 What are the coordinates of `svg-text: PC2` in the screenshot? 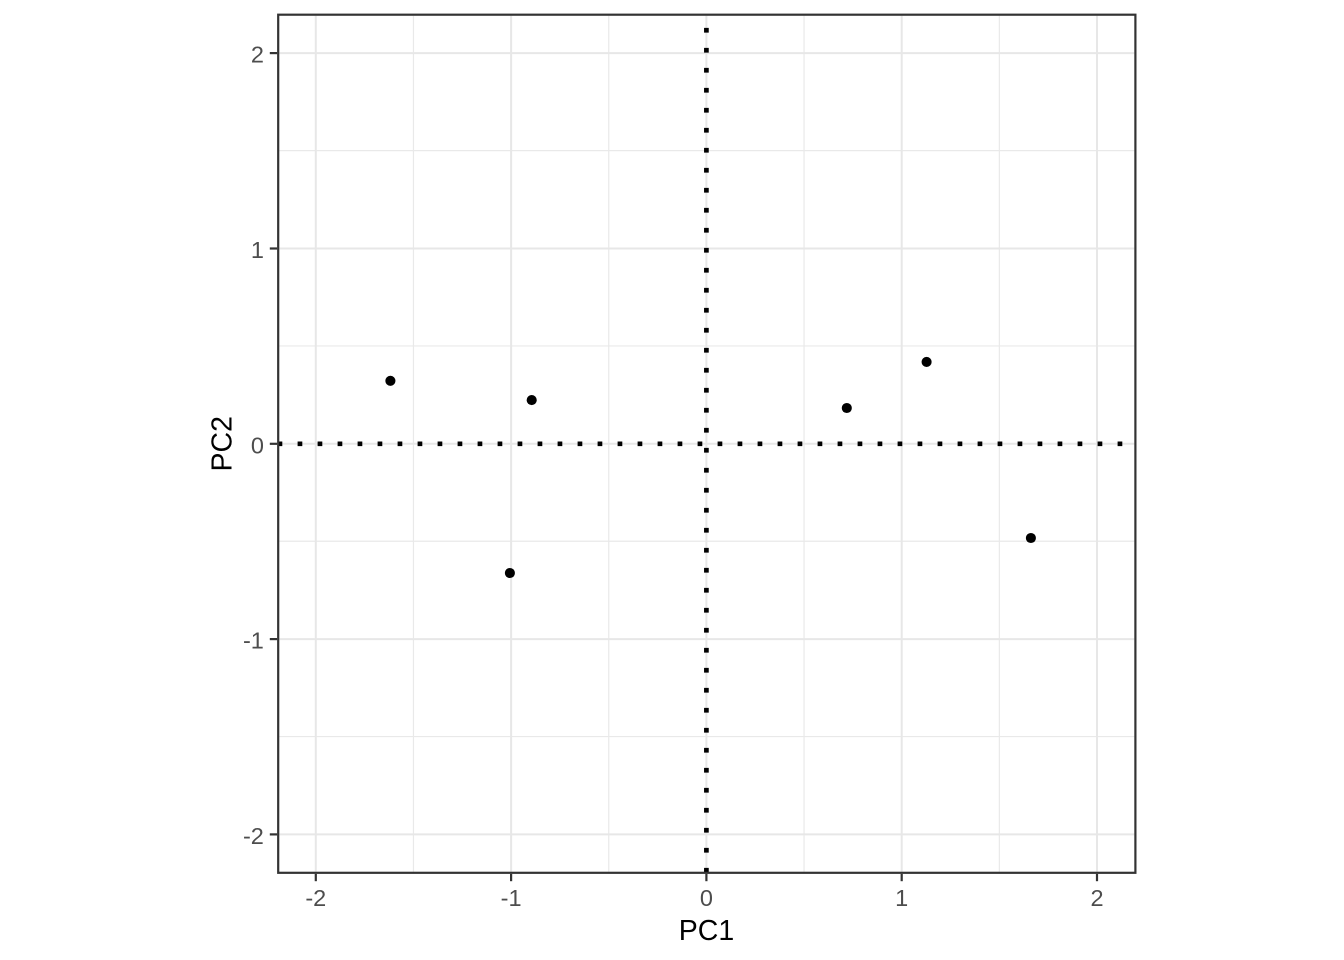 It's located at (222, 443).